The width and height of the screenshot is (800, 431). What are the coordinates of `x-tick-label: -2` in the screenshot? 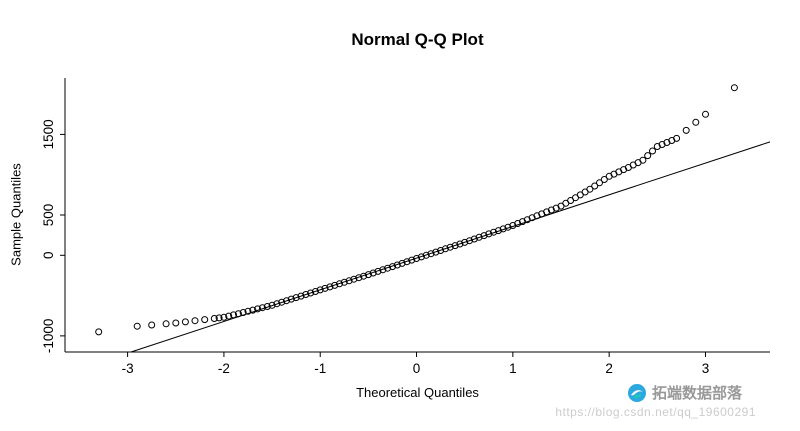 It's located at (224, 368).